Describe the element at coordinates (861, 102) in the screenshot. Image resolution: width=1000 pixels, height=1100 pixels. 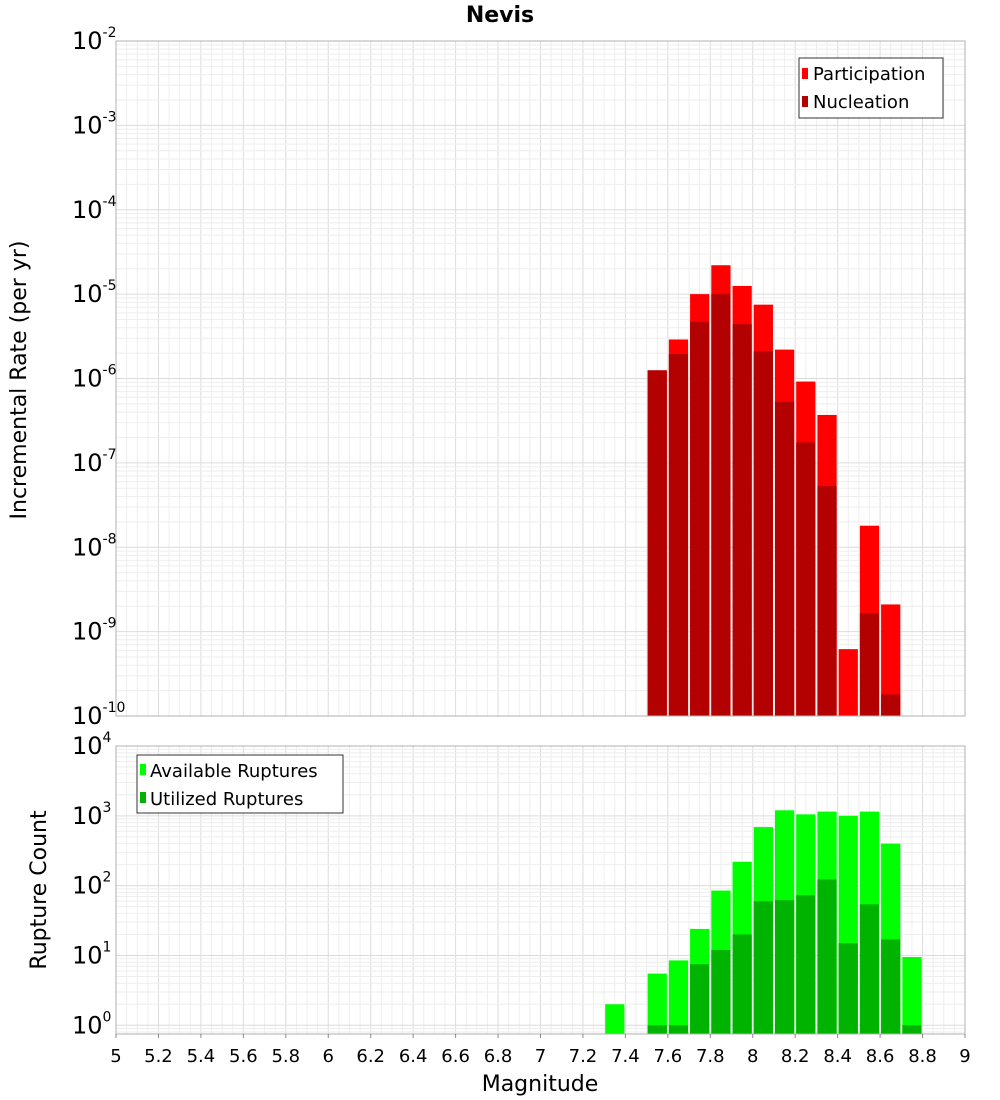
I see `legend-label-nucleation: Nucleation` at that location.